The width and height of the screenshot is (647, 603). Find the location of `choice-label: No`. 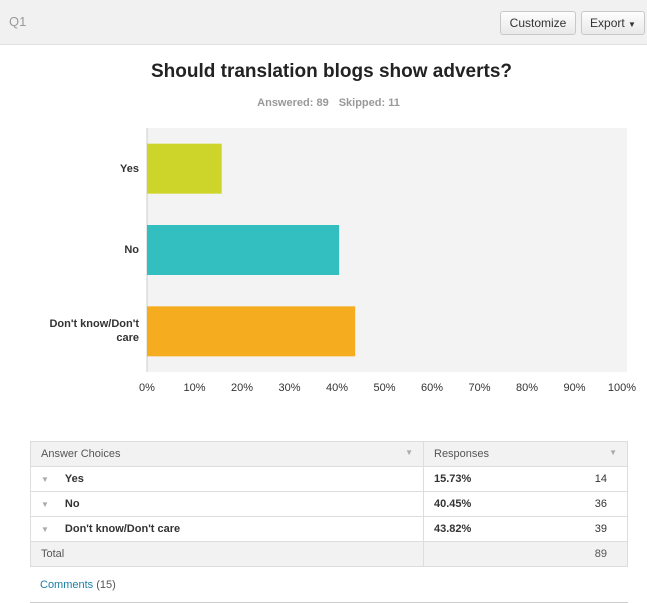

choice-label: No is located at coordinates (72, 504).